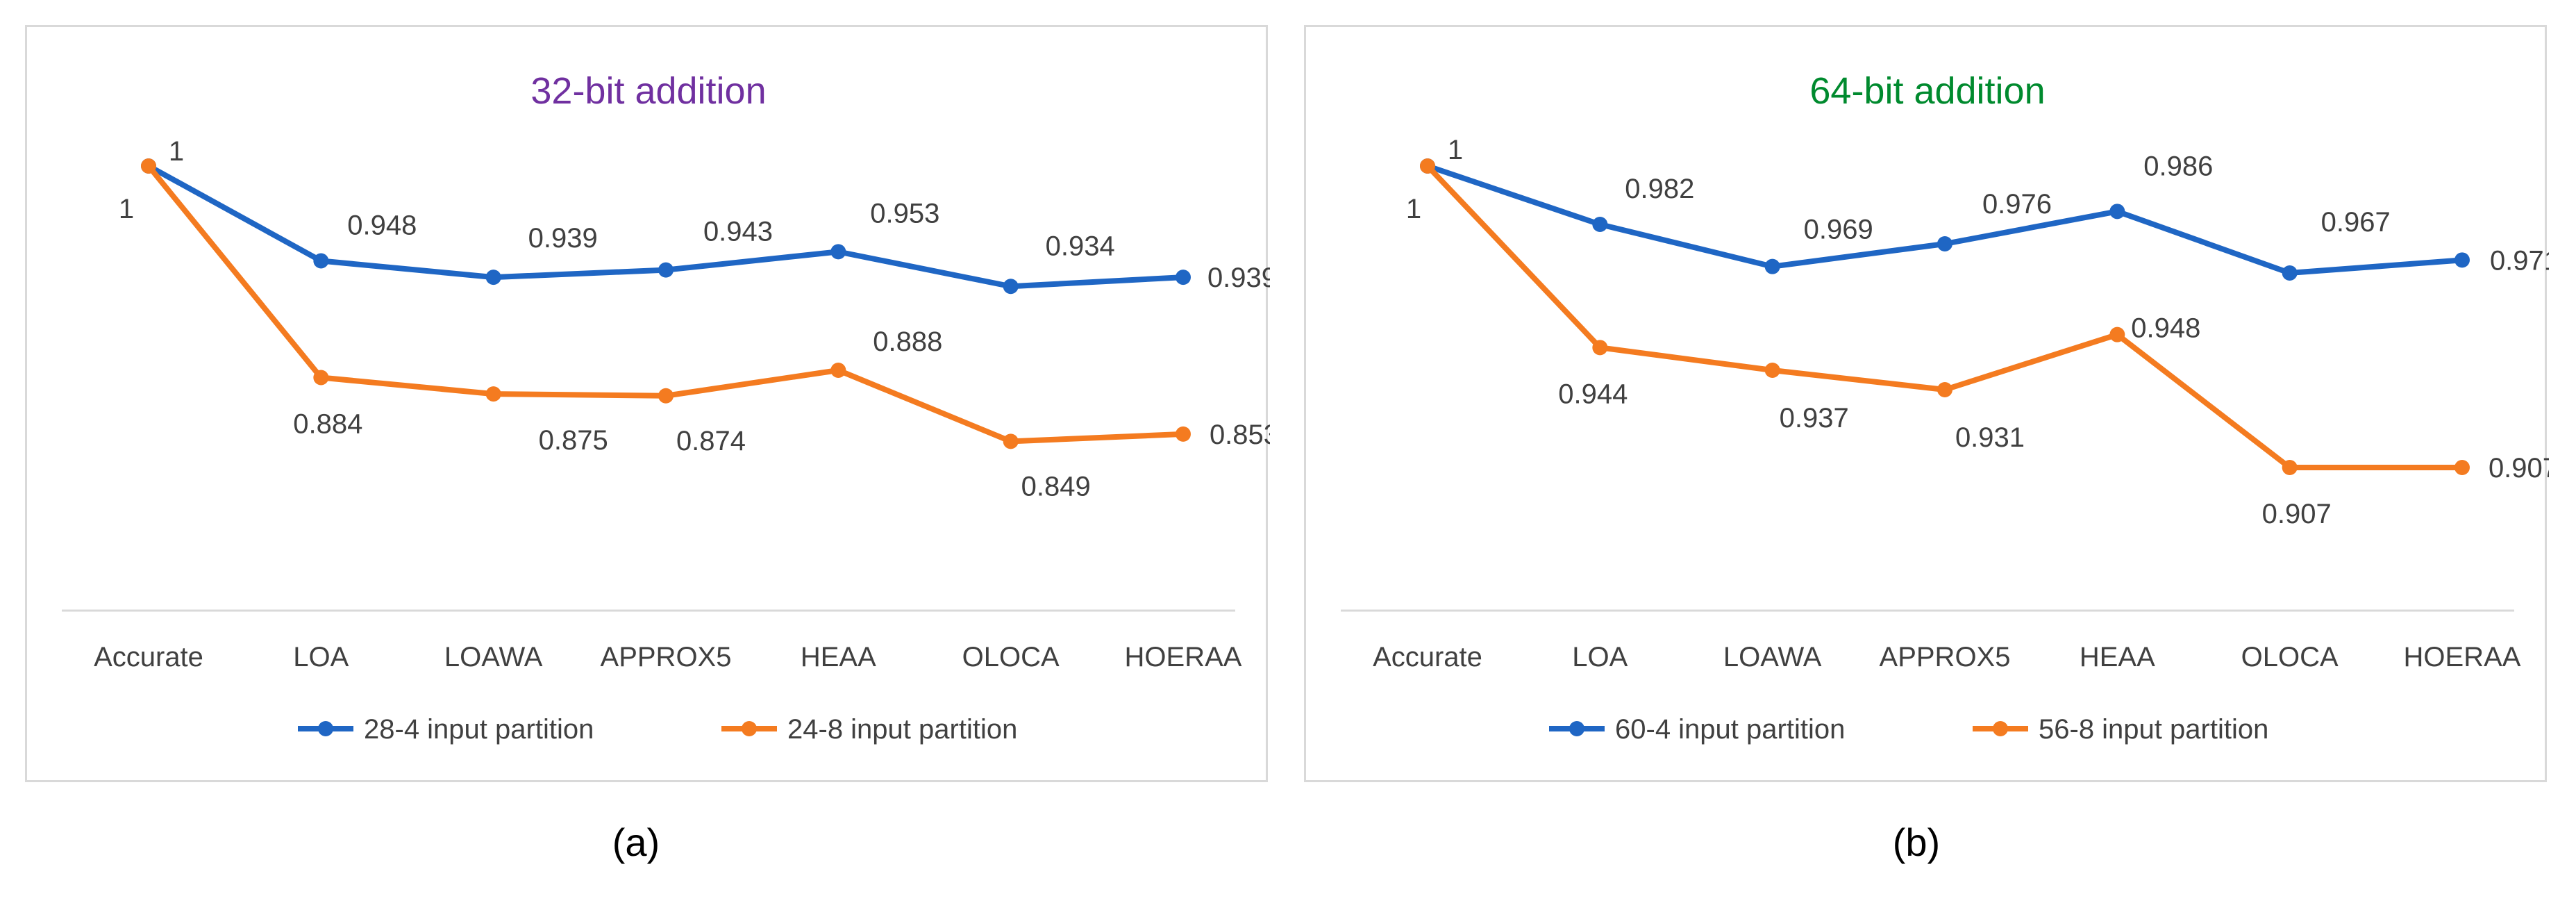  I want to click on data-label-s1-loa: 0.948, so click(382, 226).